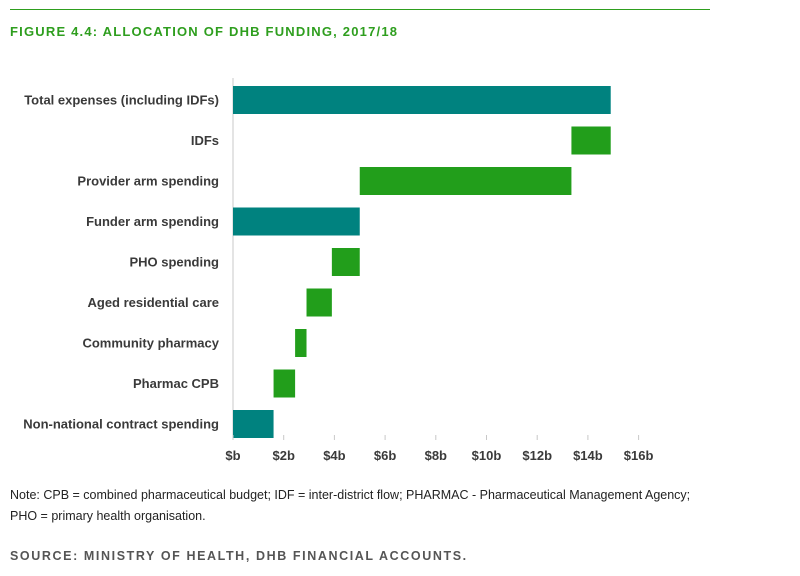 This screenshot has height=576, width=800. Describe the element at coordinates (301, 343) in the screenshot. I see `bar-community-pharmacy` at that location.